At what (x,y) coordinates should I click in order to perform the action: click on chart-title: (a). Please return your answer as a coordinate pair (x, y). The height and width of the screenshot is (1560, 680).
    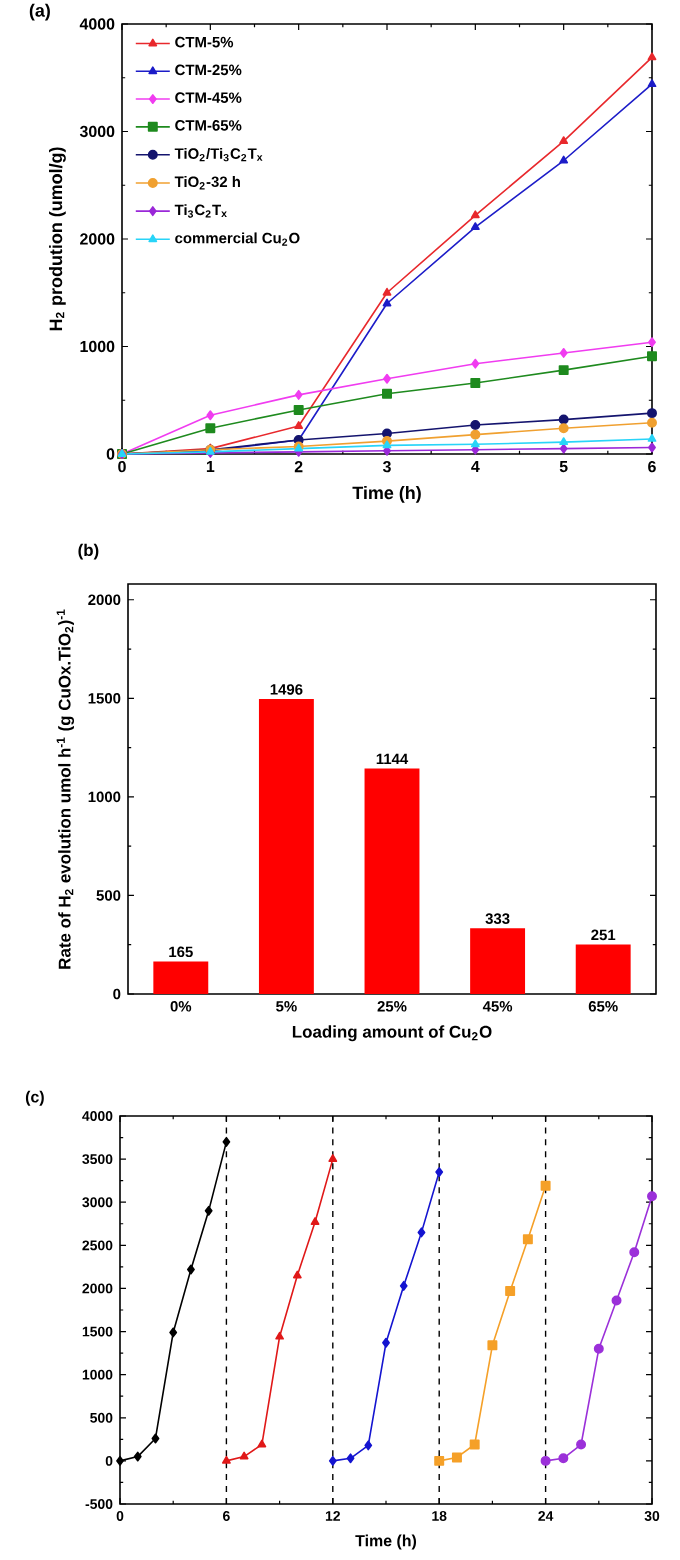
    Looking at the image, I should click on (39, 12).